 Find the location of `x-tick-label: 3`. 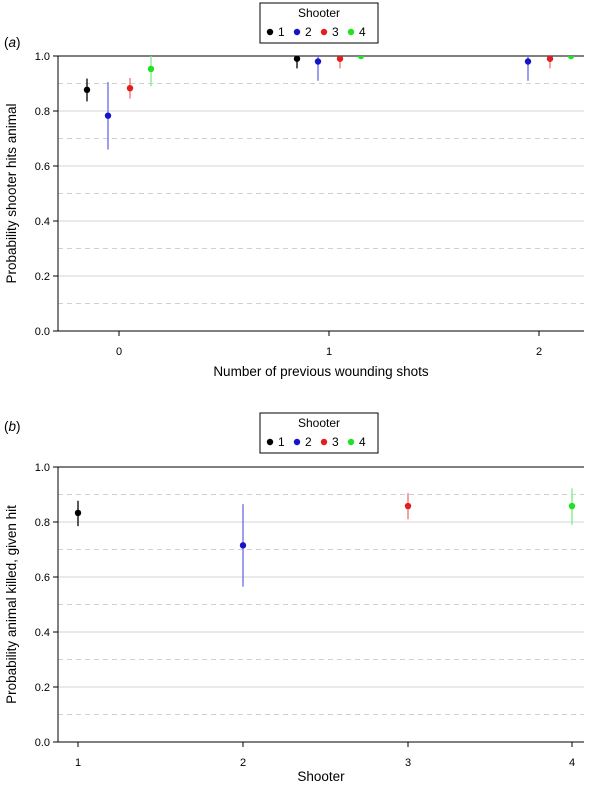

x-tick-label: 3 is located at coordinates (408, 763).